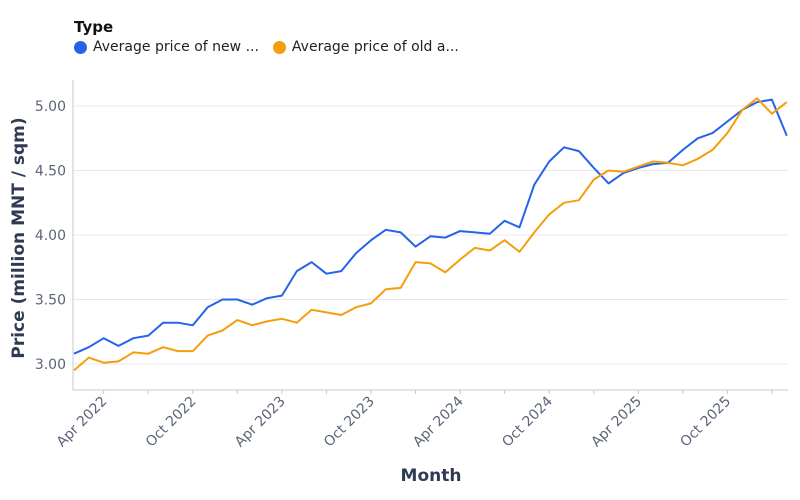  What do you see at coordinates (260, 422) in the screenshot?
I see `x-tick-label: Apr 2023` at bounding box center [260, 422].